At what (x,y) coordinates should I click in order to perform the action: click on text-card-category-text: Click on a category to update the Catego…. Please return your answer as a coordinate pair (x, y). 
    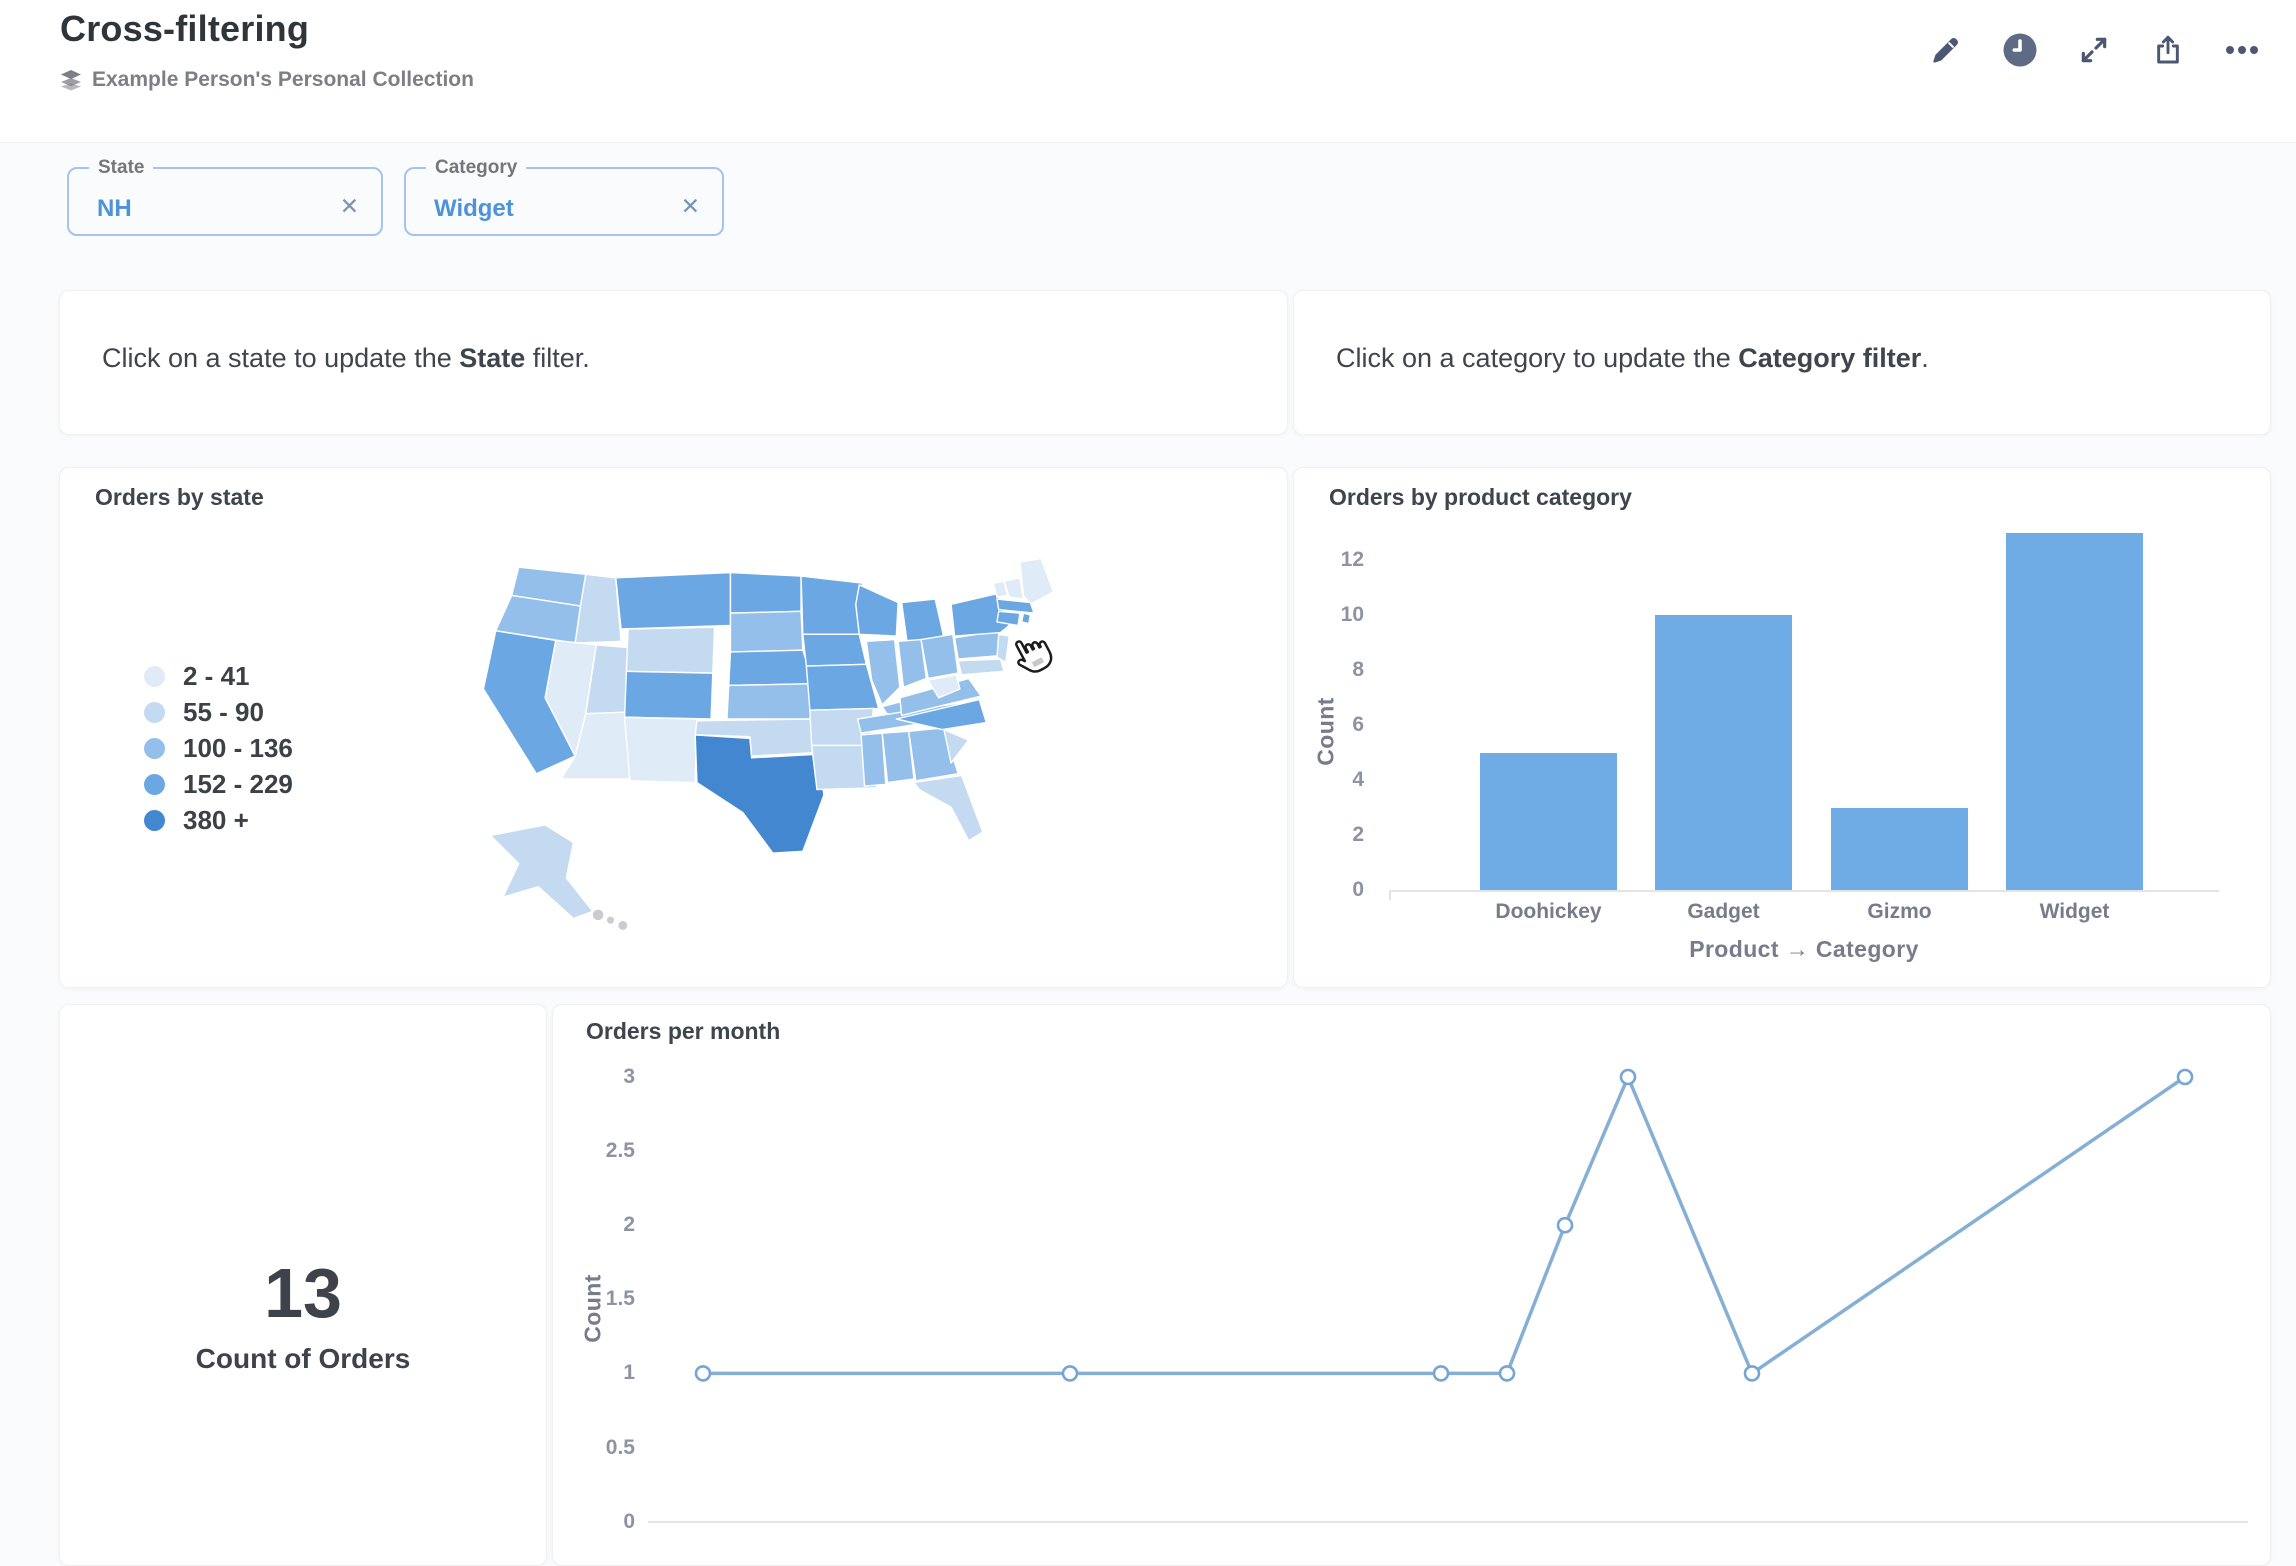
    Looking at the image, I should click on (1632, 358).